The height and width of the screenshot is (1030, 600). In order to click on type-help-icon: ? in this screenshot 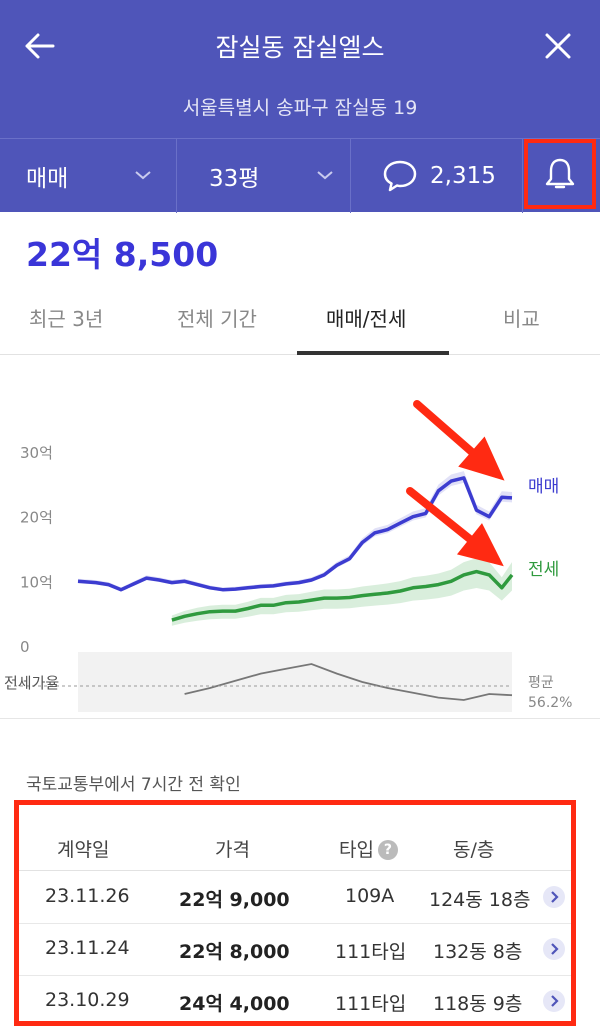, I will do `click(387, 850)`.